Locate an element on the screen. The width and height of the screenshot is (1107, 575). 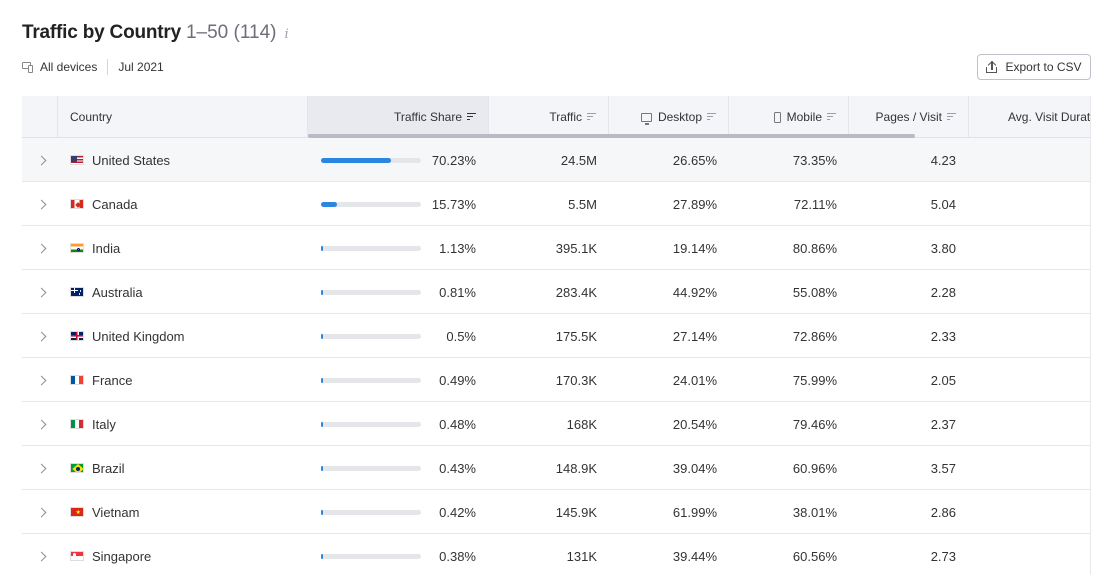
country-name: Vietnam is located at coordinates (116, 512).